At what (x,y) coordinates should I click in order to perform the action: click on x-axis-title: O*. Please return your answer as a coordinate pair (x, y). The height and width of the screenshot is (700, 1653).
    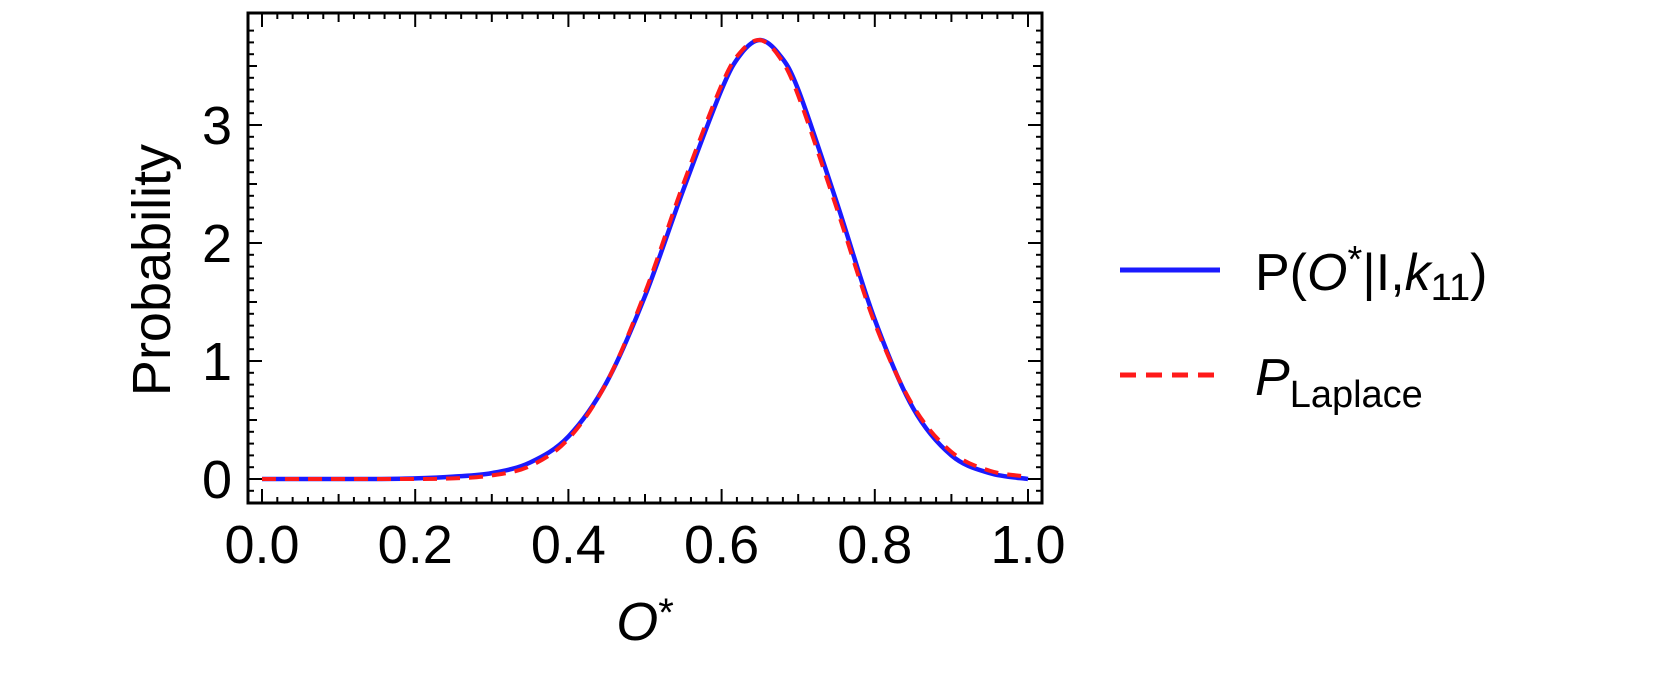
    Looking at the image, I should click on (645, 621).